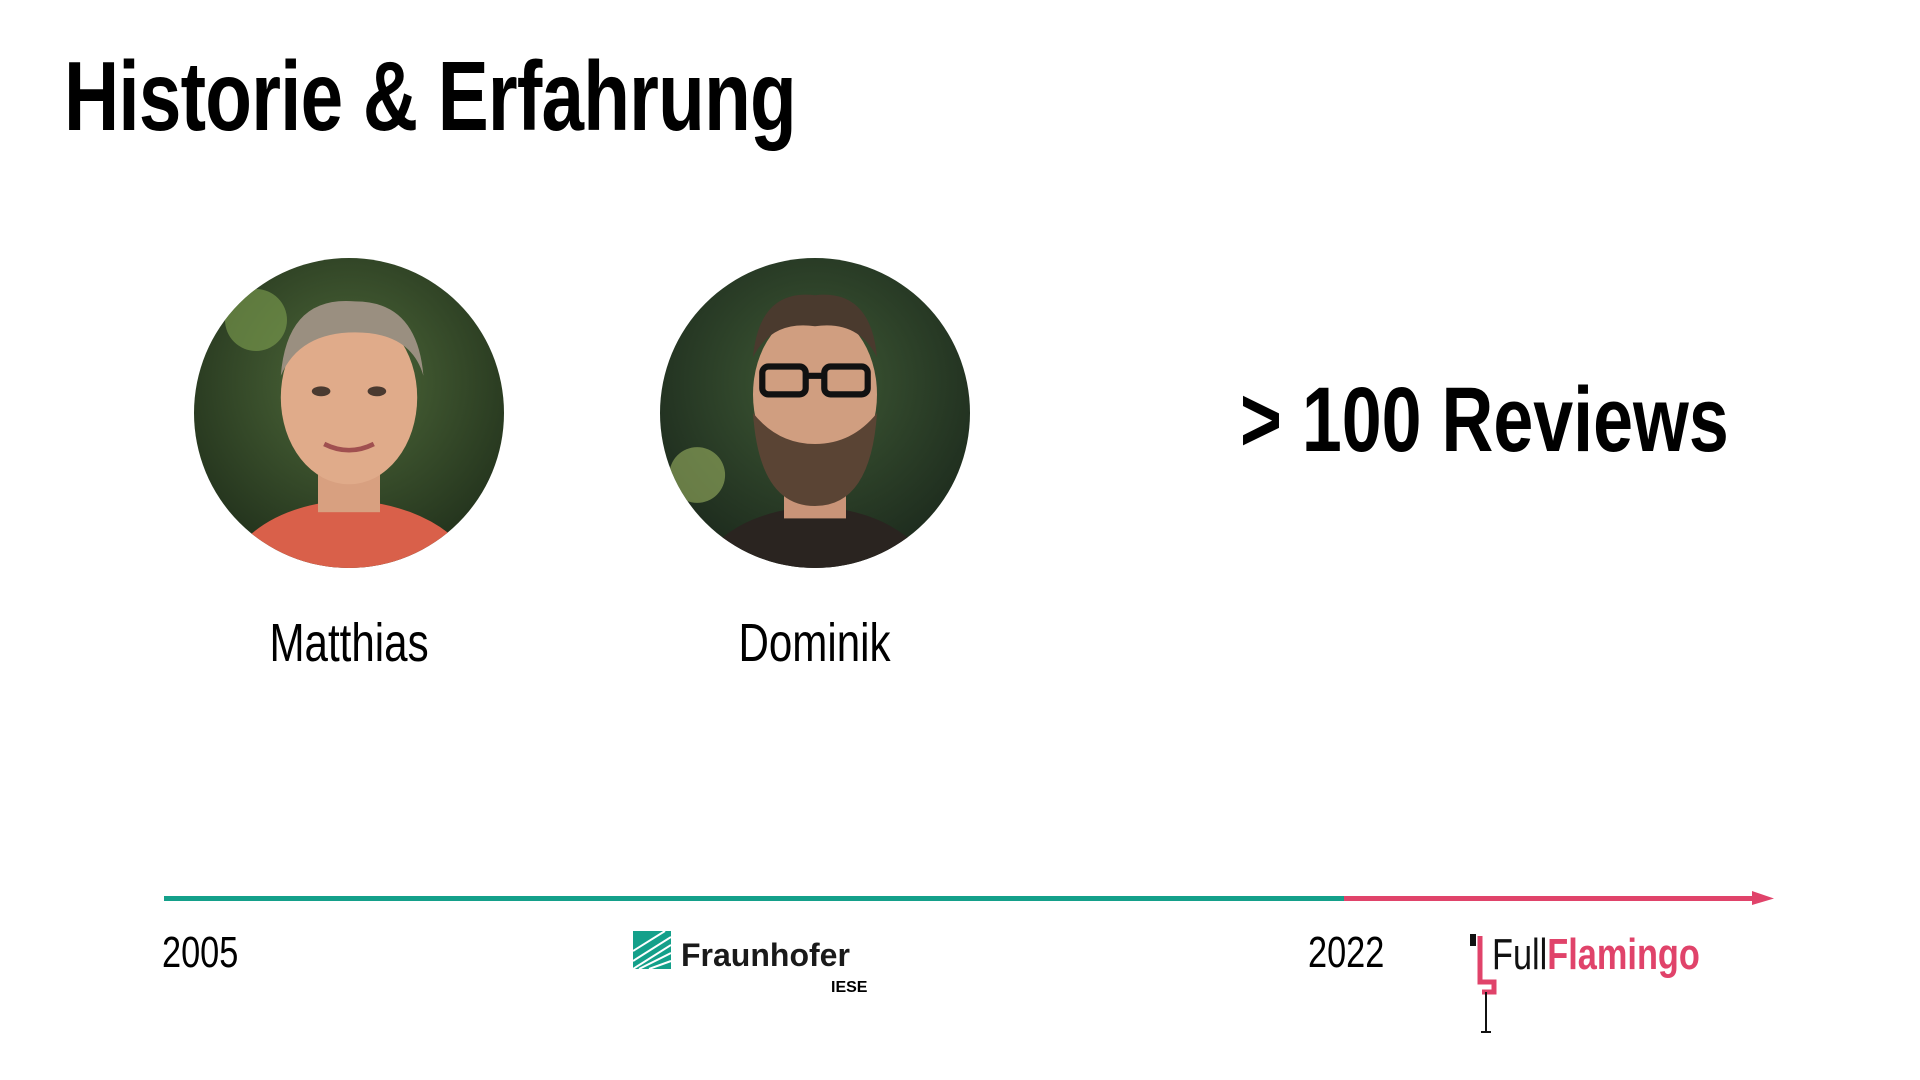 The width and height of the screenshot is (1920, 1080). I want to click on fullflamingo-wordmark: FullFlamingo, so click(1625, 955).